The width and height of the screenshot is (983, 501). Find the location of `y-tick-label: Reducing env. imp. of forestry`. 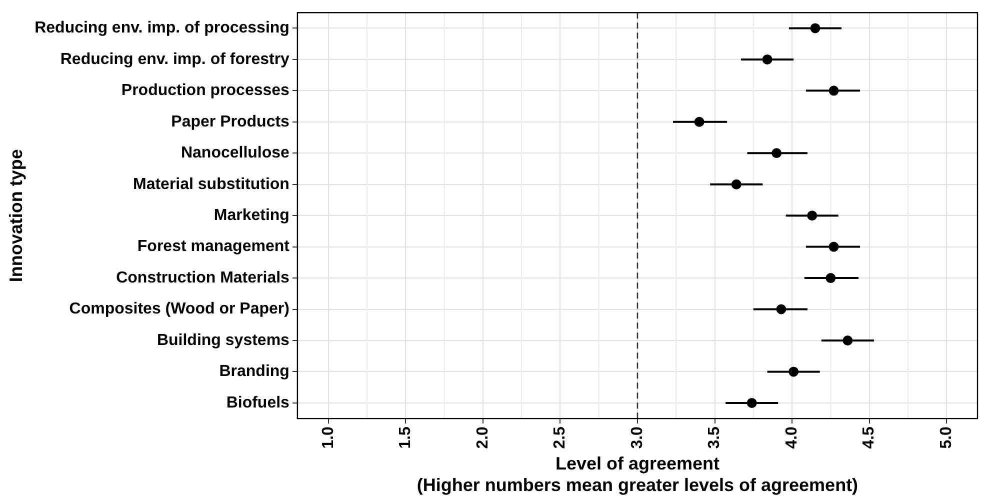

y-tick-label: Reducing env. imp. of forestry is located at coordinates (175, 59).